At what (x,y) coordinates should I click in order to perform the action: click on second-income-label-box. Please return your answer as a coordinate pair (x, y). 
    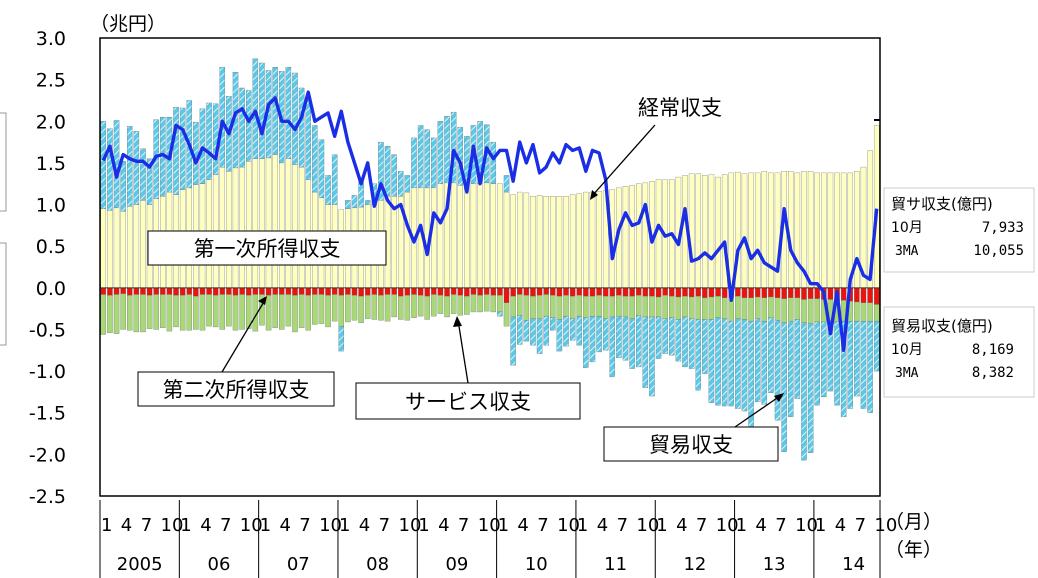
    Looking at the image, I should click on (236, 389).